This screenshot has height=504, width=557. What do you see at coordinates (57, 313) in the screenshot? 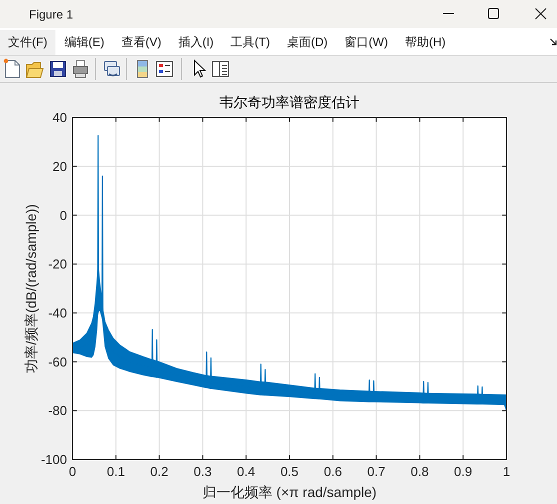
I see `y-tick-label: -40` at bounding box center [57, 313].